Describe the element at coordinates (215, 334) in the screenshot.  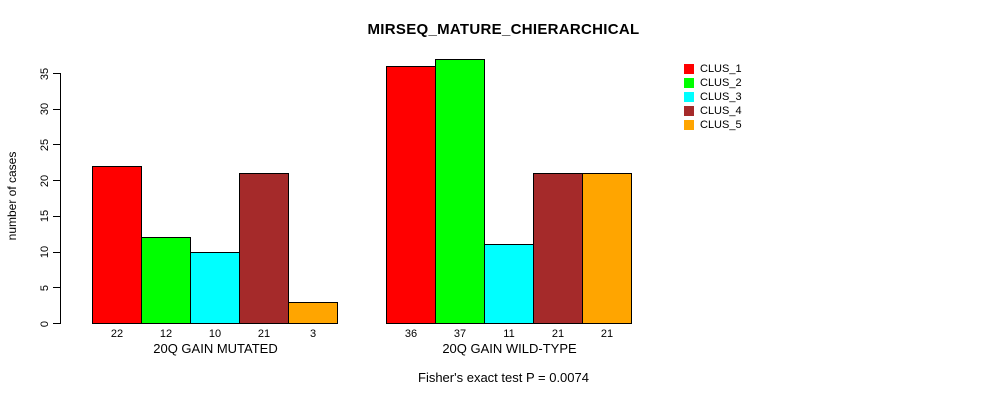
I see `bar-value-label: 10` at that location.